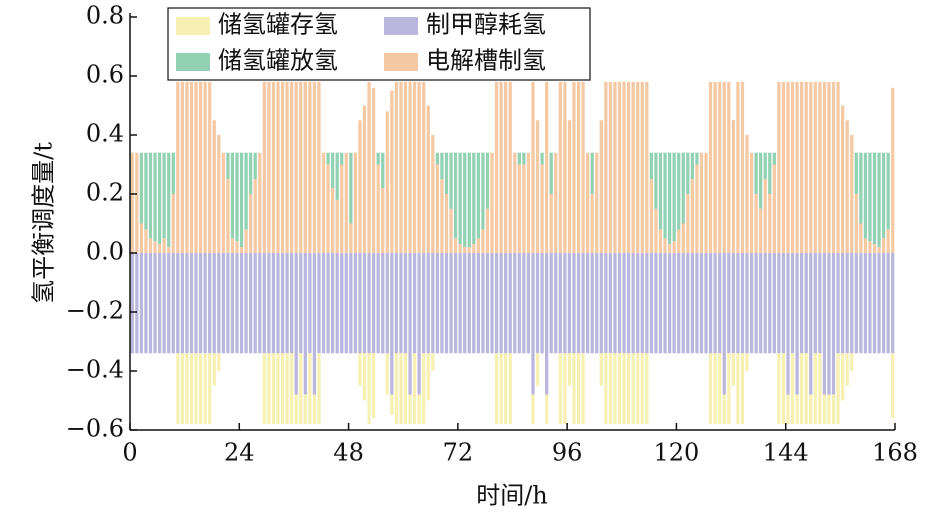  What do you see at coordinates (486, 61) in the screenshot?
I see `legend-label: 电解槽制氢` at bounding box center [486, 61].